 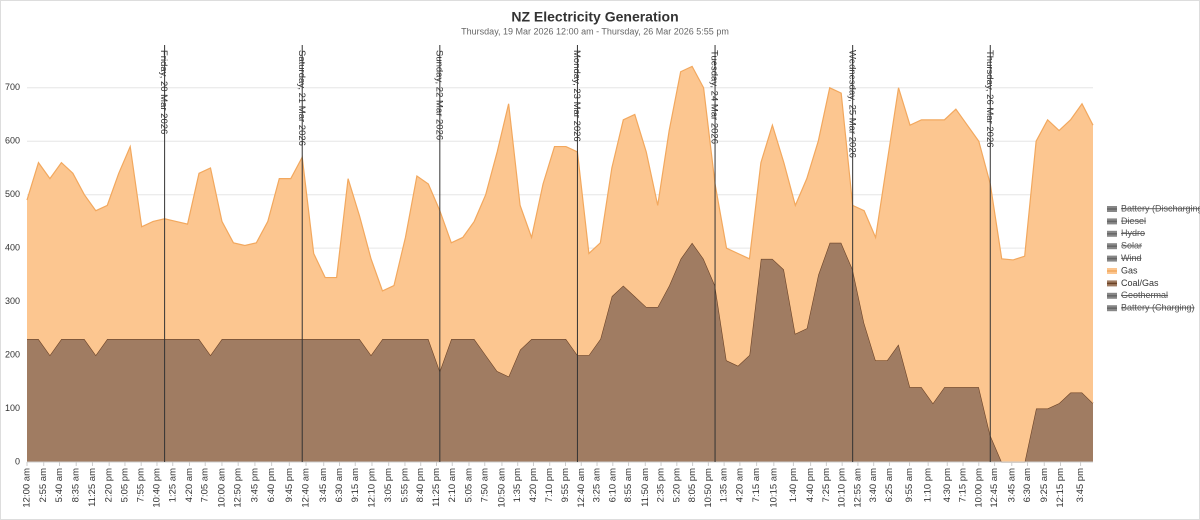 I want to click on day-label: Saturday, 21 Mar 2026, so click(x=301, y=98).